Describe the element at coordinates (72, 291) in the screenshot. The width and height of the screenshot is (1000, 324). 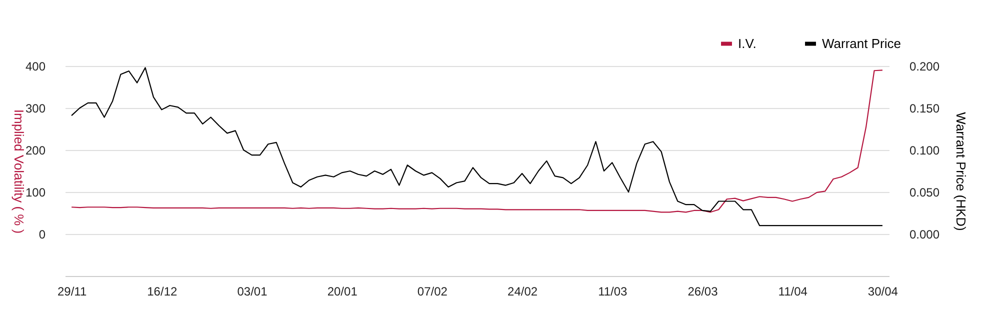
I see `x-tick-label: 29/11` at that location.